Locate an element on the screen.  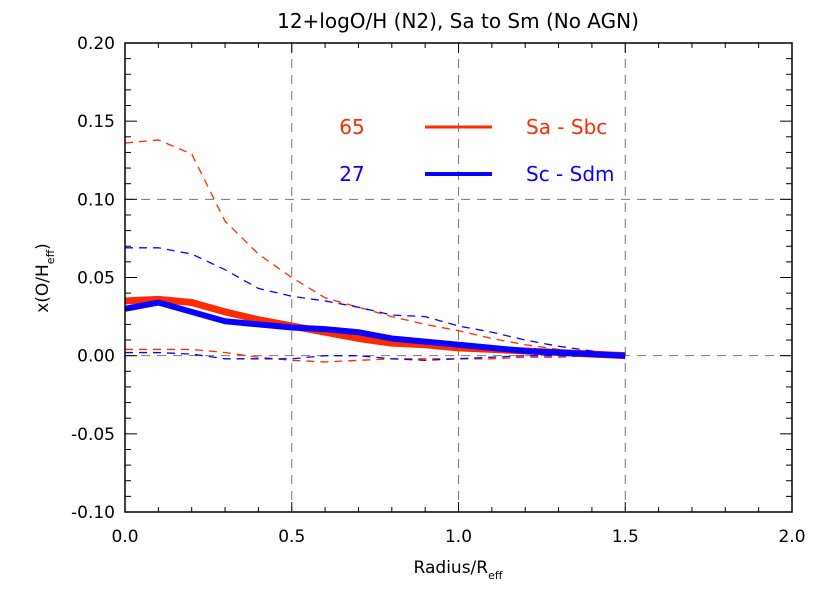
legend-count: 65 is located at coordinates (351, 127).